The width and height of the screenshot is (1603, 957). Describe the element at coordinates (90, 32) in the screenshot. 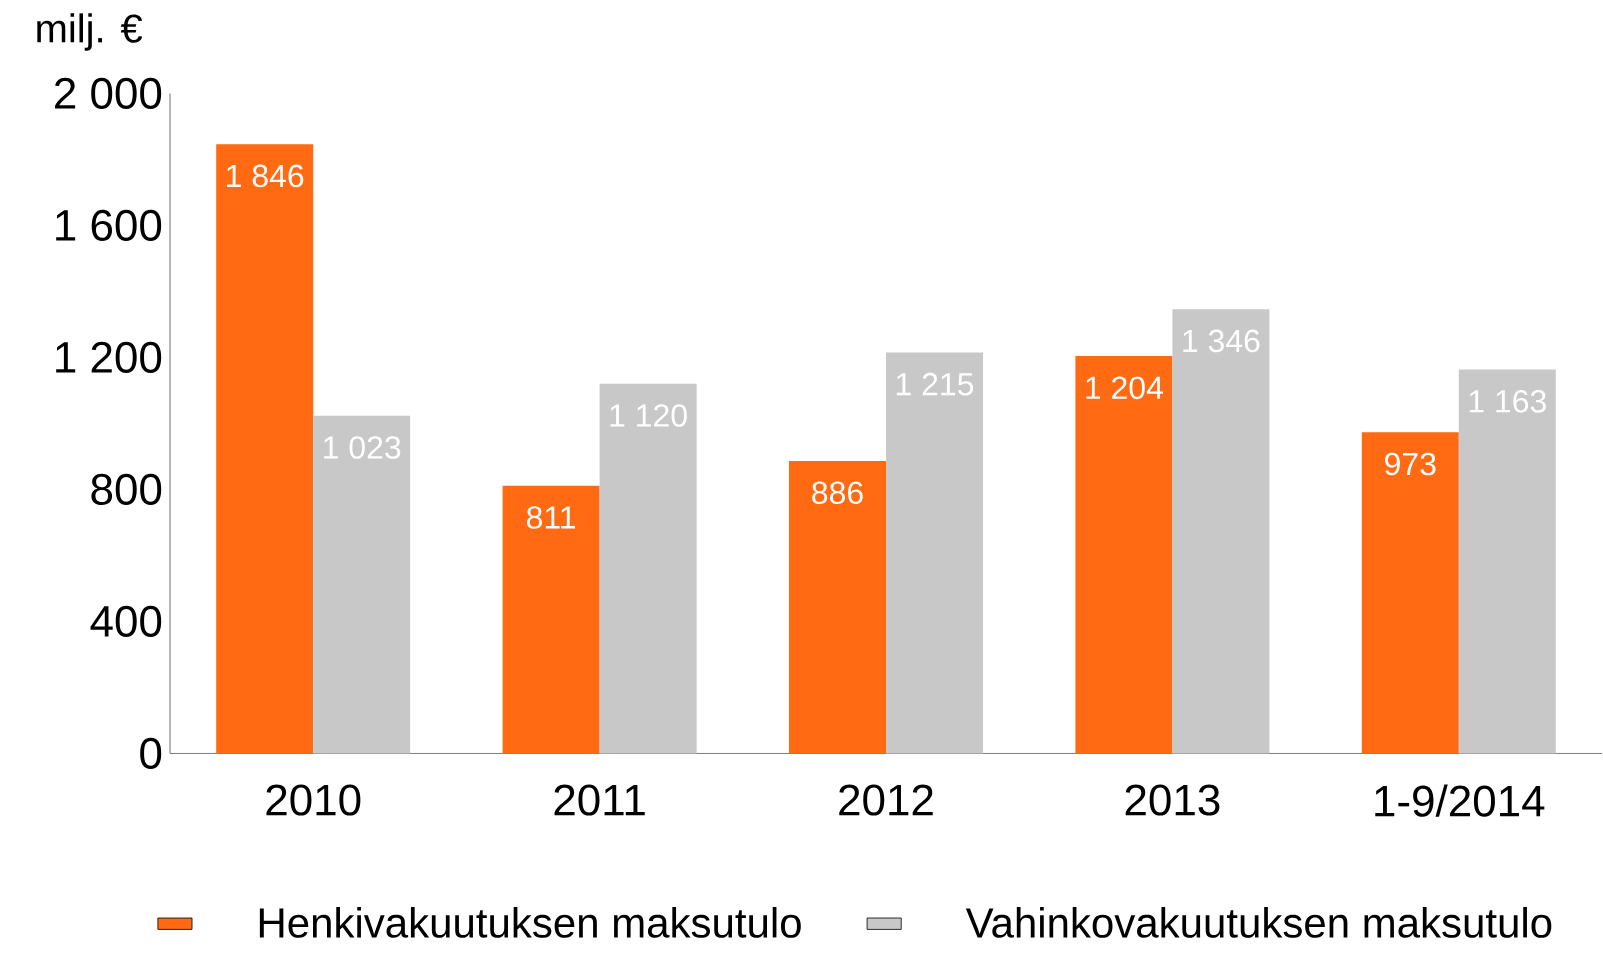

I see `y-axis-title: milj. €` at that location.